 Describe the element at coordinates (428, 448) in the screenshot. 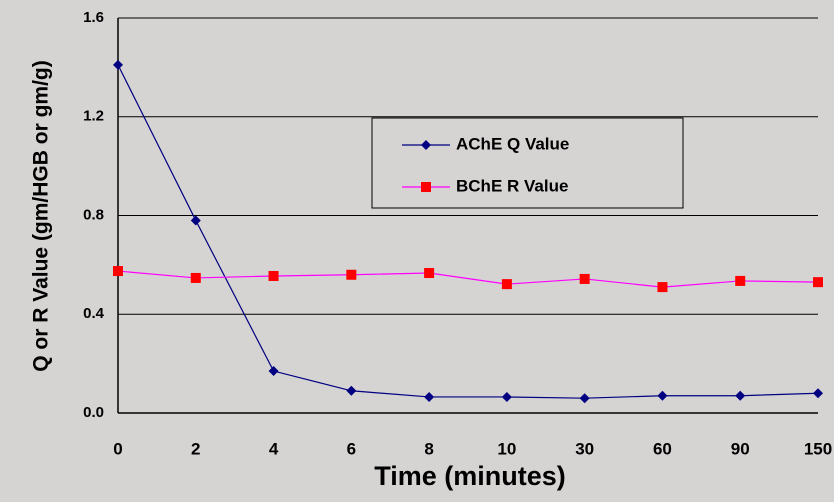

I see `x-tick-label: 8` at that location.